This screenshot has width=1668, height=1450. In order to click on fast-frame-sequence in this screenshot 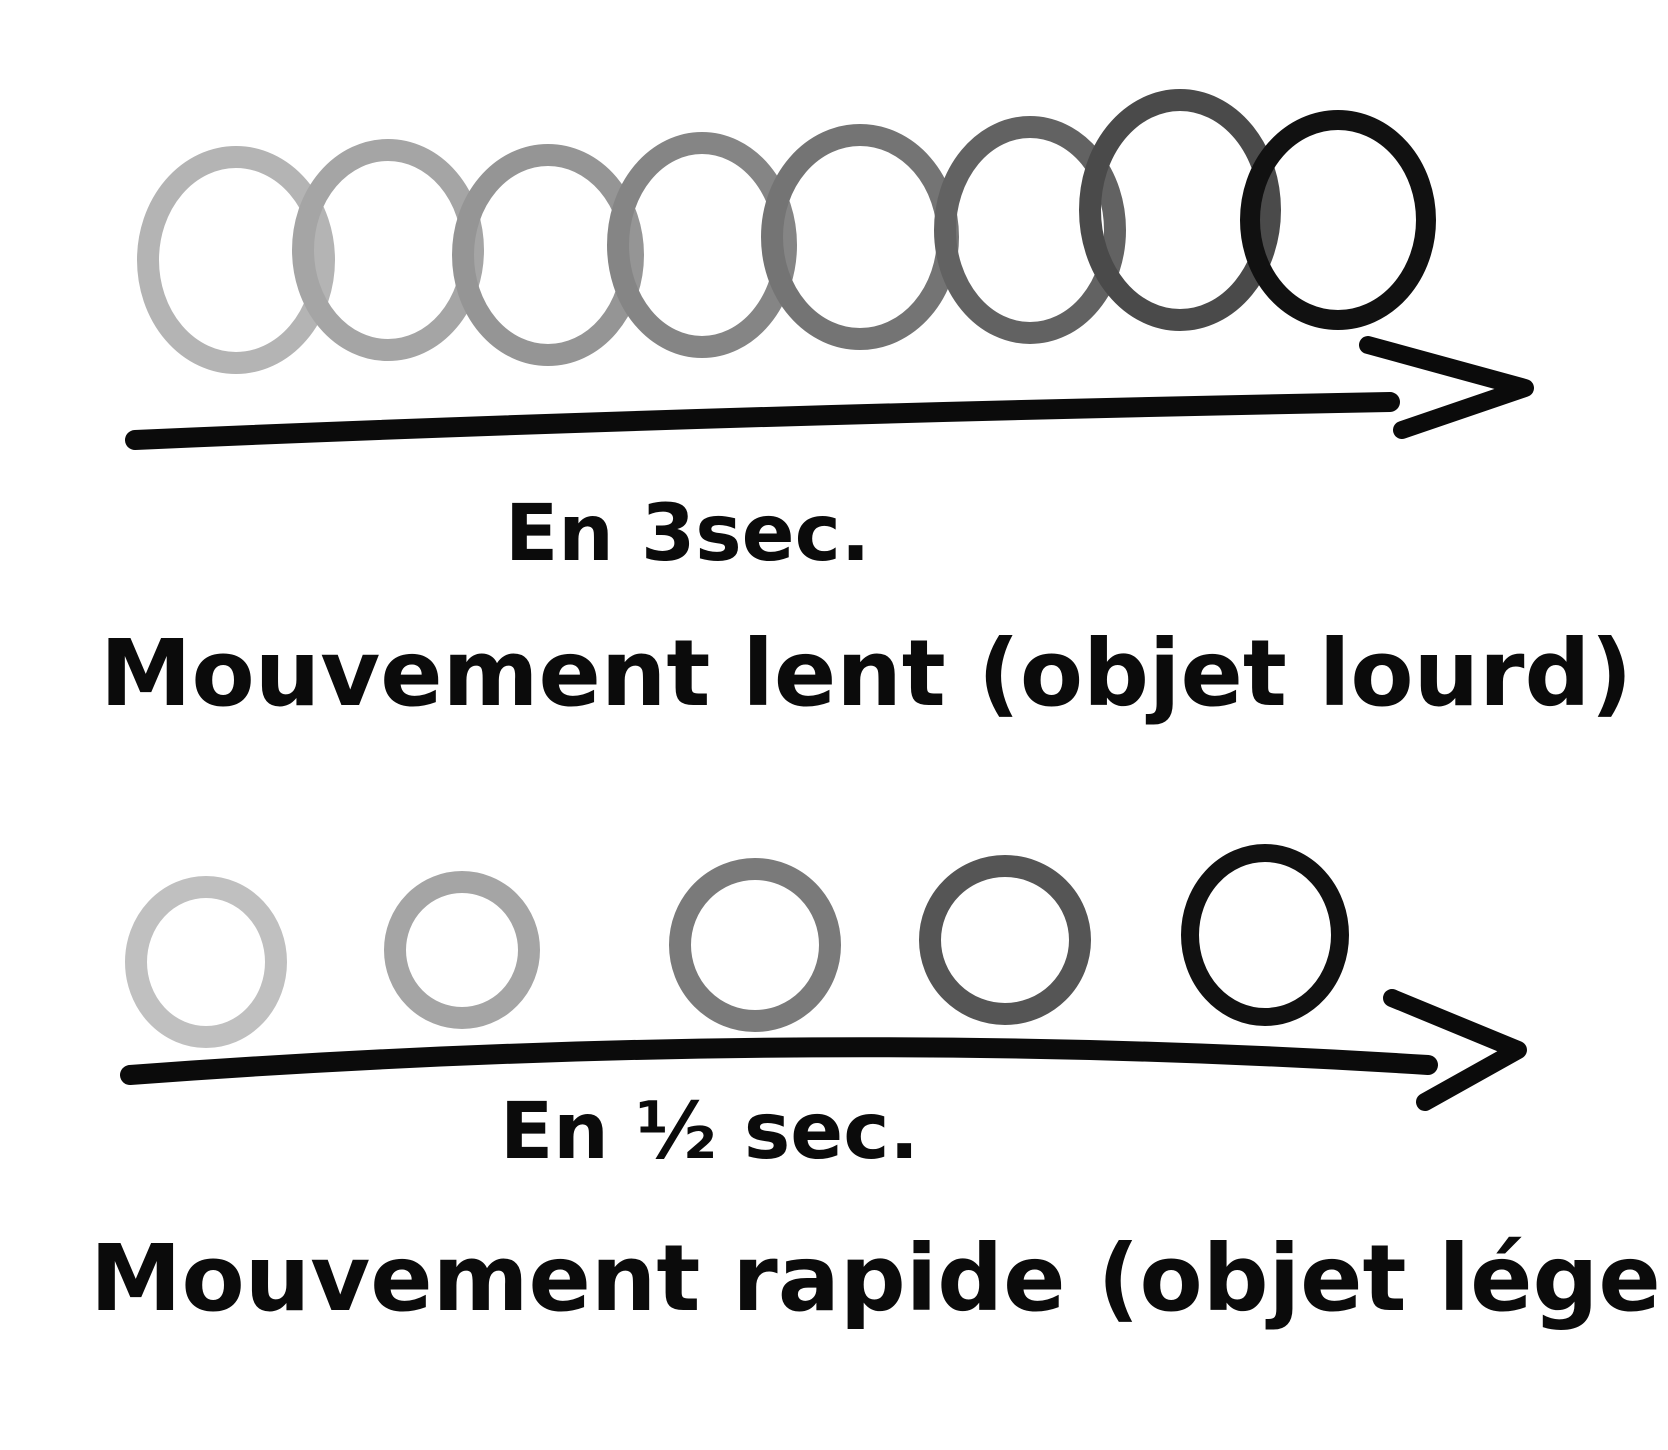, I will do `click(737, 946)`.